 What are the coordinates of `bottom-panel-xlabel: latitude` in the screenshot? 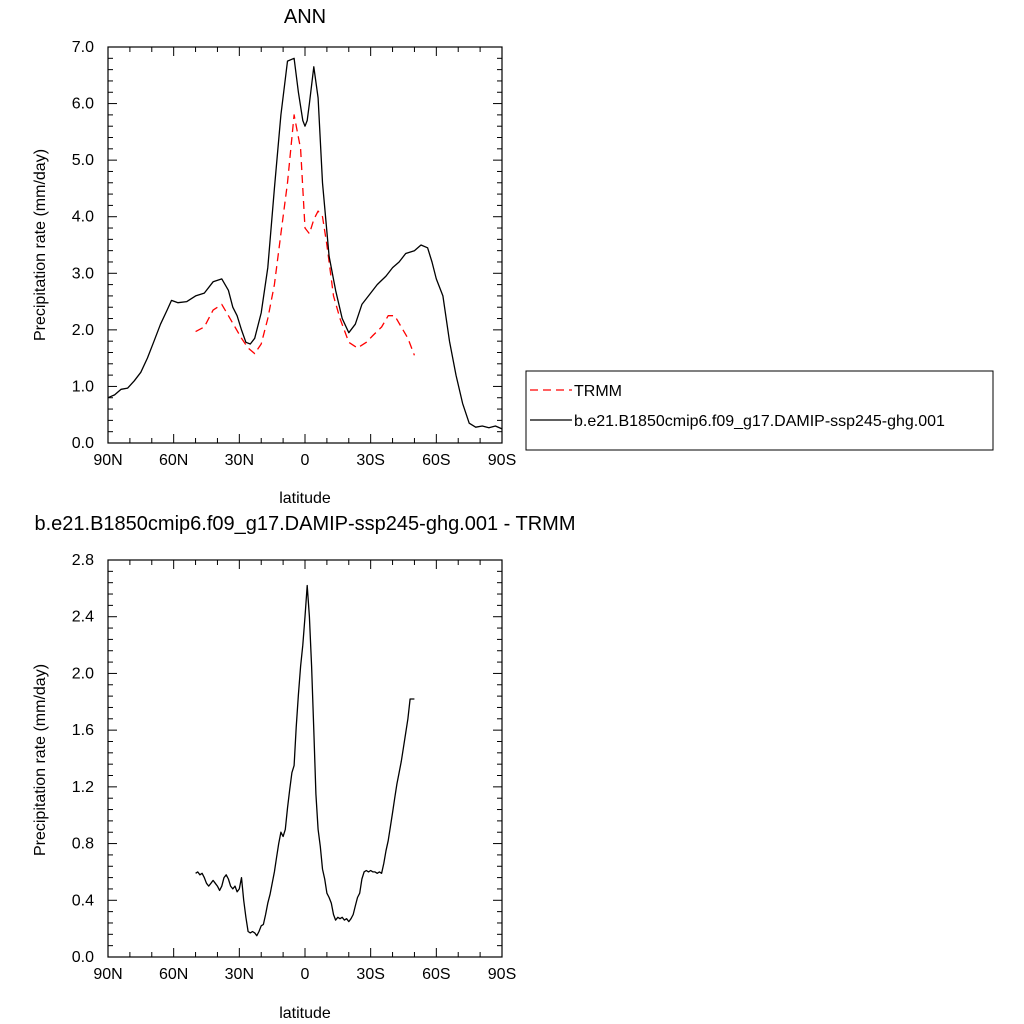 It's located at (305, 1013).